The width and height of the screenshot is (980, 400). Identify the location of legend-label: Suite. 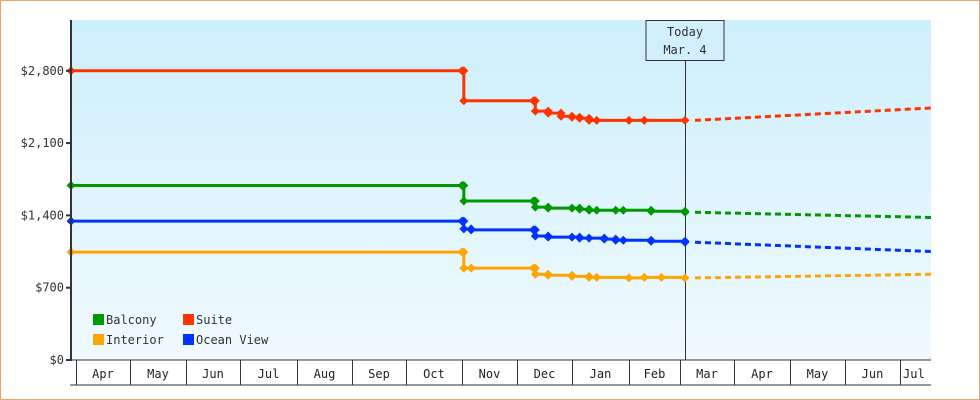
(214, 320).